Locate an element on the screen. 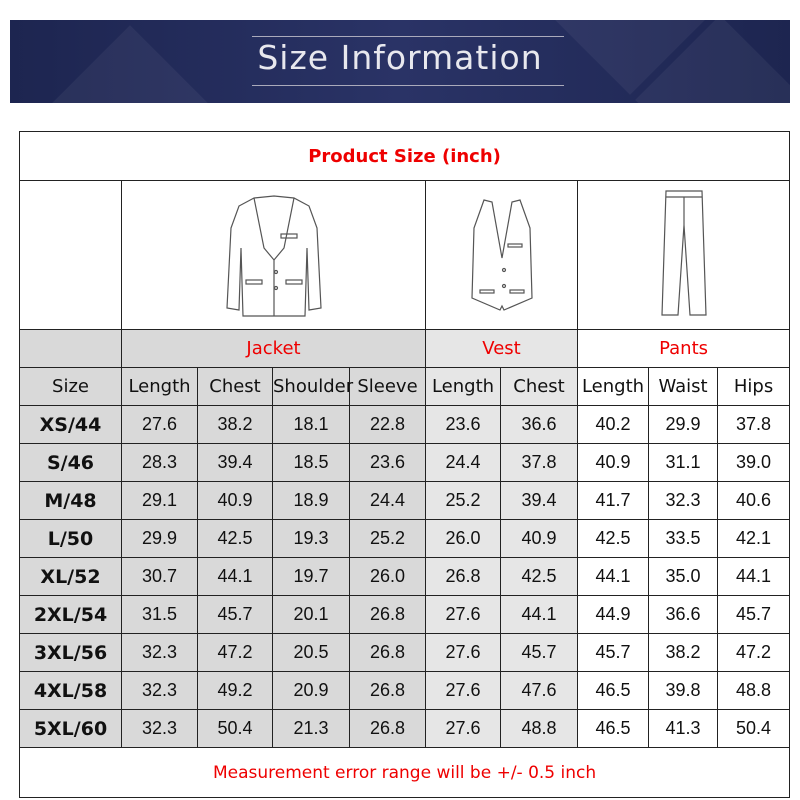  measurement-cell: 22.8 is located at coordinates (387, 424).